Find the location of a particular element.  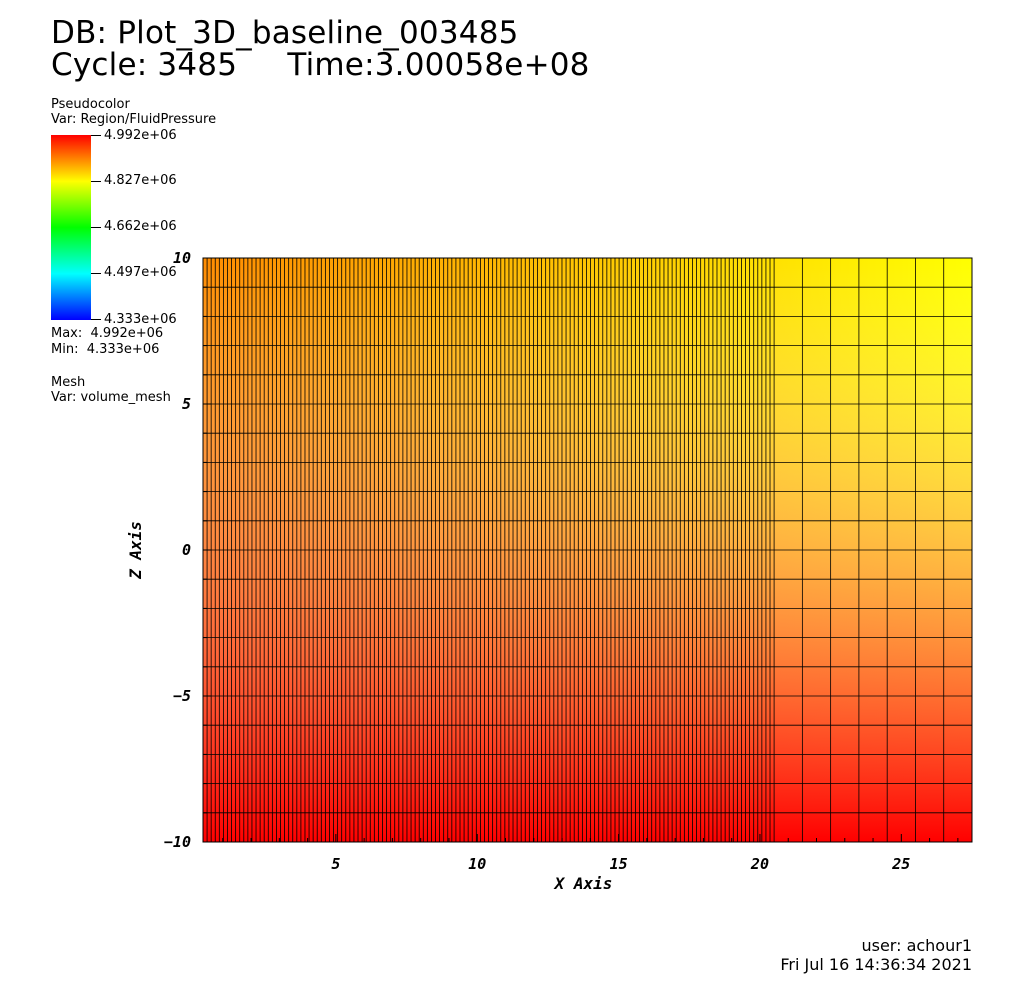

colormap-legend-bar is located at coordinates (71, 227).